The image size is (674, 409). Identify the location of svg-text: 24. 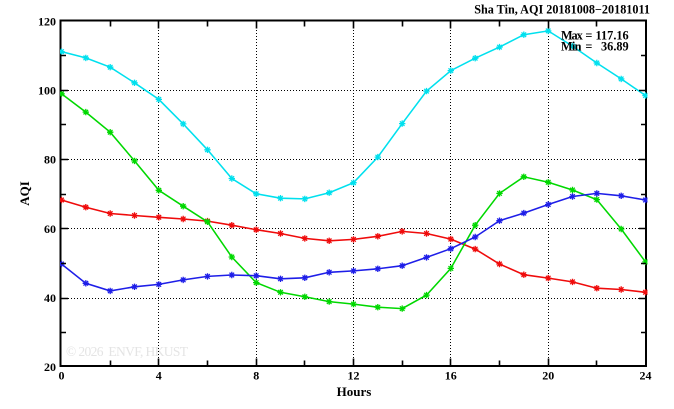
(646, 376).